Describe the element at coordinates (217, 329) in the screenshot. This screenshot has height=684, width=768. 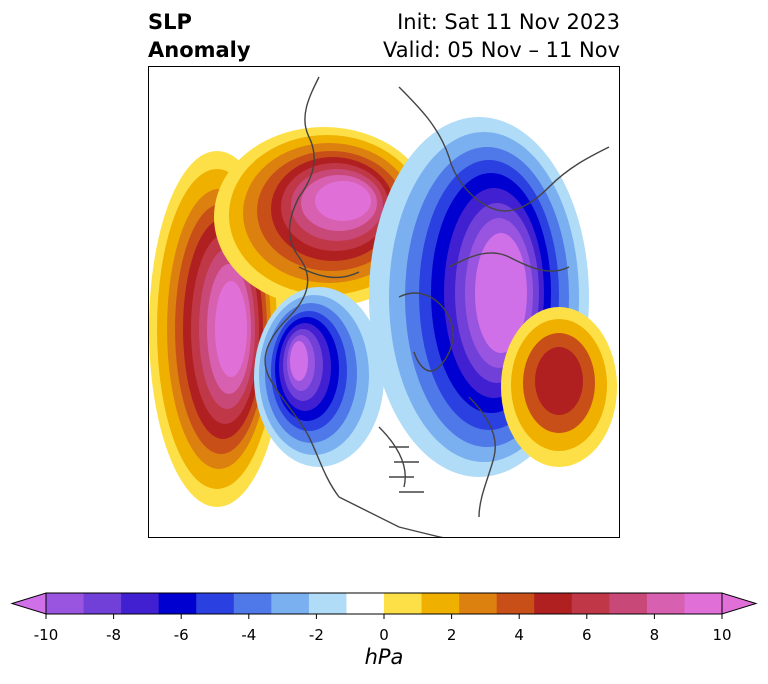
I see `north-pacific-high` at that location.